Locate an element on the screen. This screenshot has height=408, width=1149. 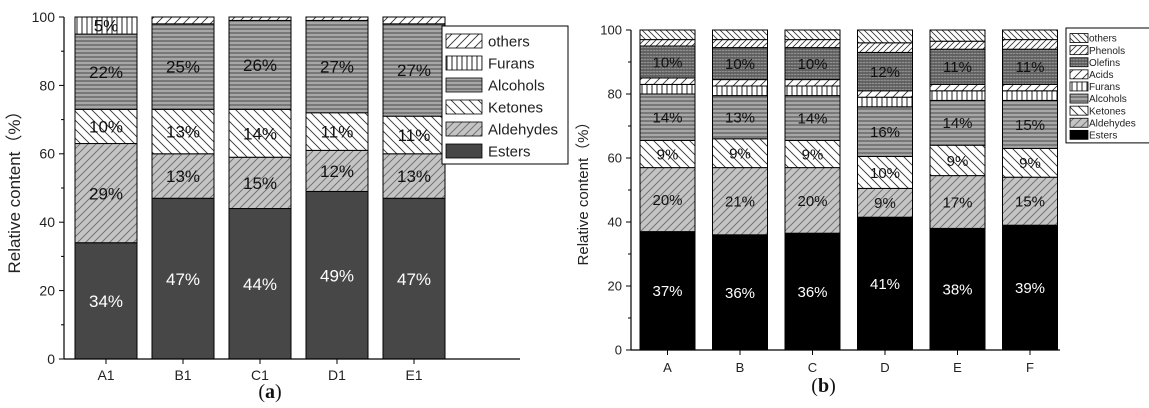
bar-segment-alcohols-a1 is located at coordinates (106, 71).